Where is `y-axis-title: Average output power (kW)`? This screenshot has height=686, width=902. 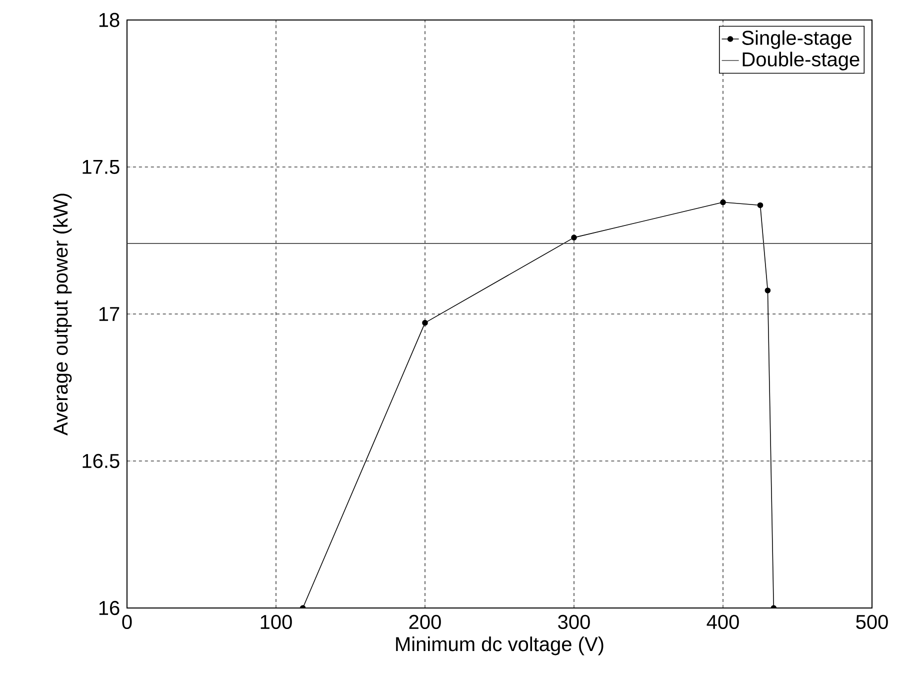 y-axis-title: Average output power (kW) is located at coordinates (62, 315).